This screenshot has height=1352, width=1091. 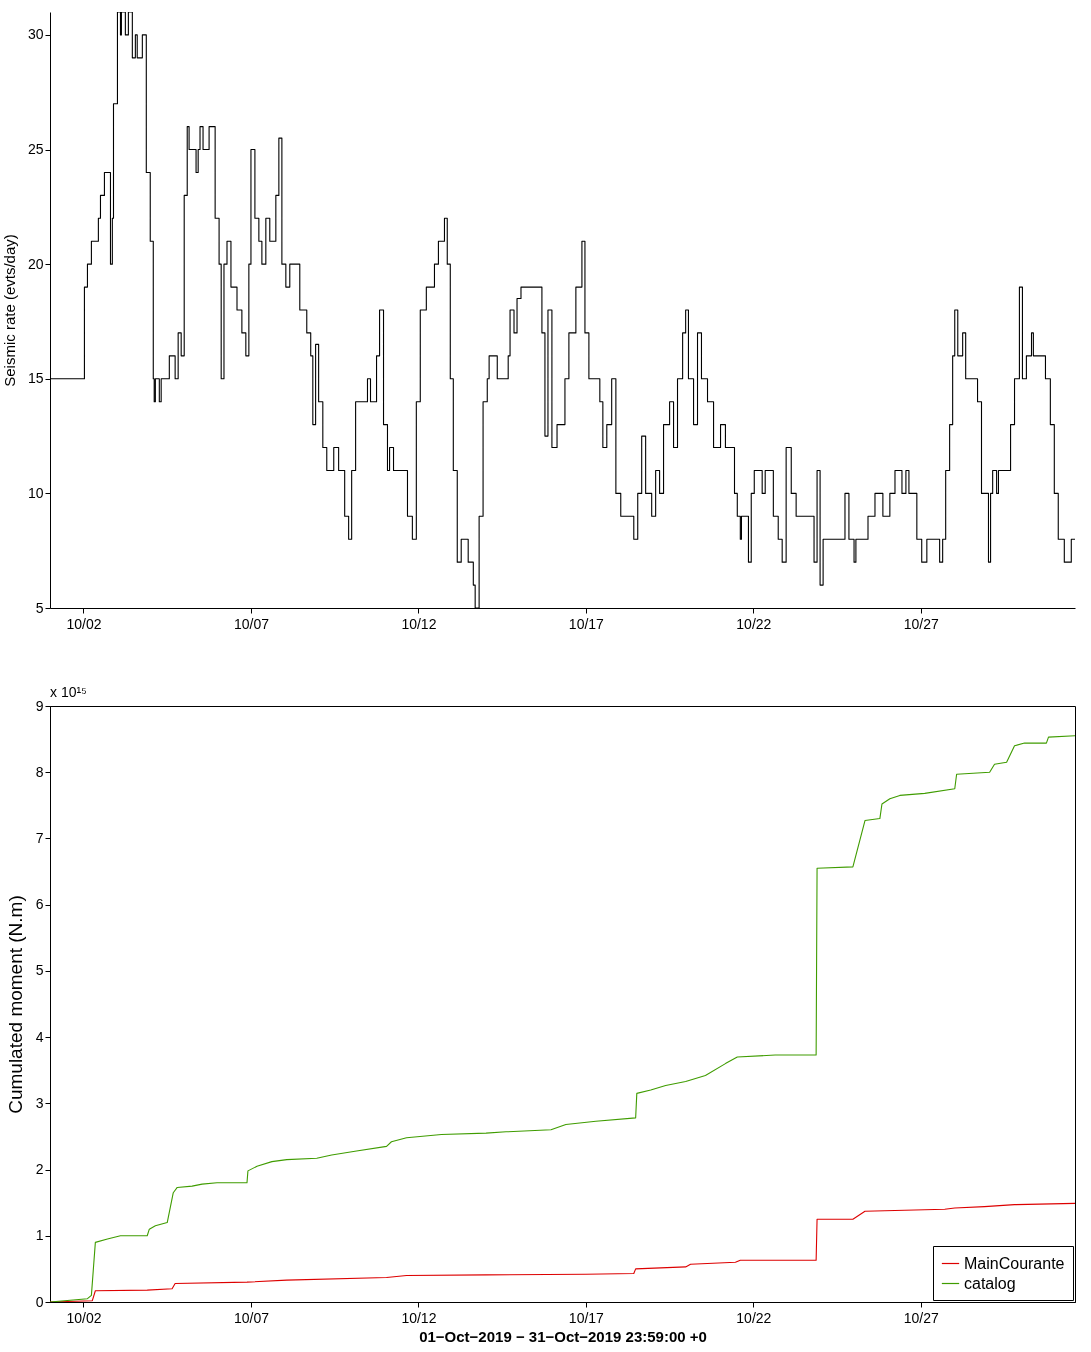 I want to click on x-axis-title: 01−Oct−2019 − 31−Oct−2019 23:59:00 +0, so click(x=563, y=1336).